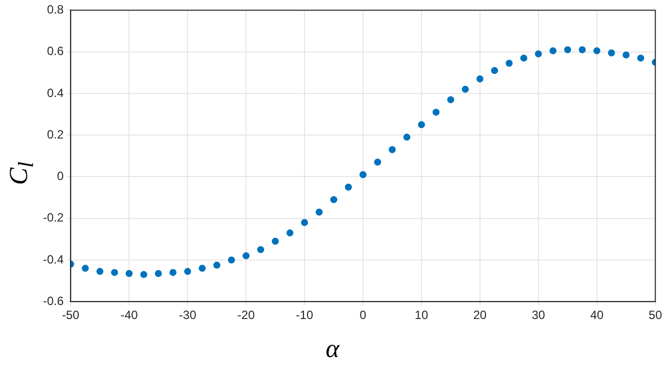 This screenshot has width=665, height=366. What do you see at coordinates (597, 315) in the screenshot?
I see `x-tick-label: 40` at bounding box center [597, 315].